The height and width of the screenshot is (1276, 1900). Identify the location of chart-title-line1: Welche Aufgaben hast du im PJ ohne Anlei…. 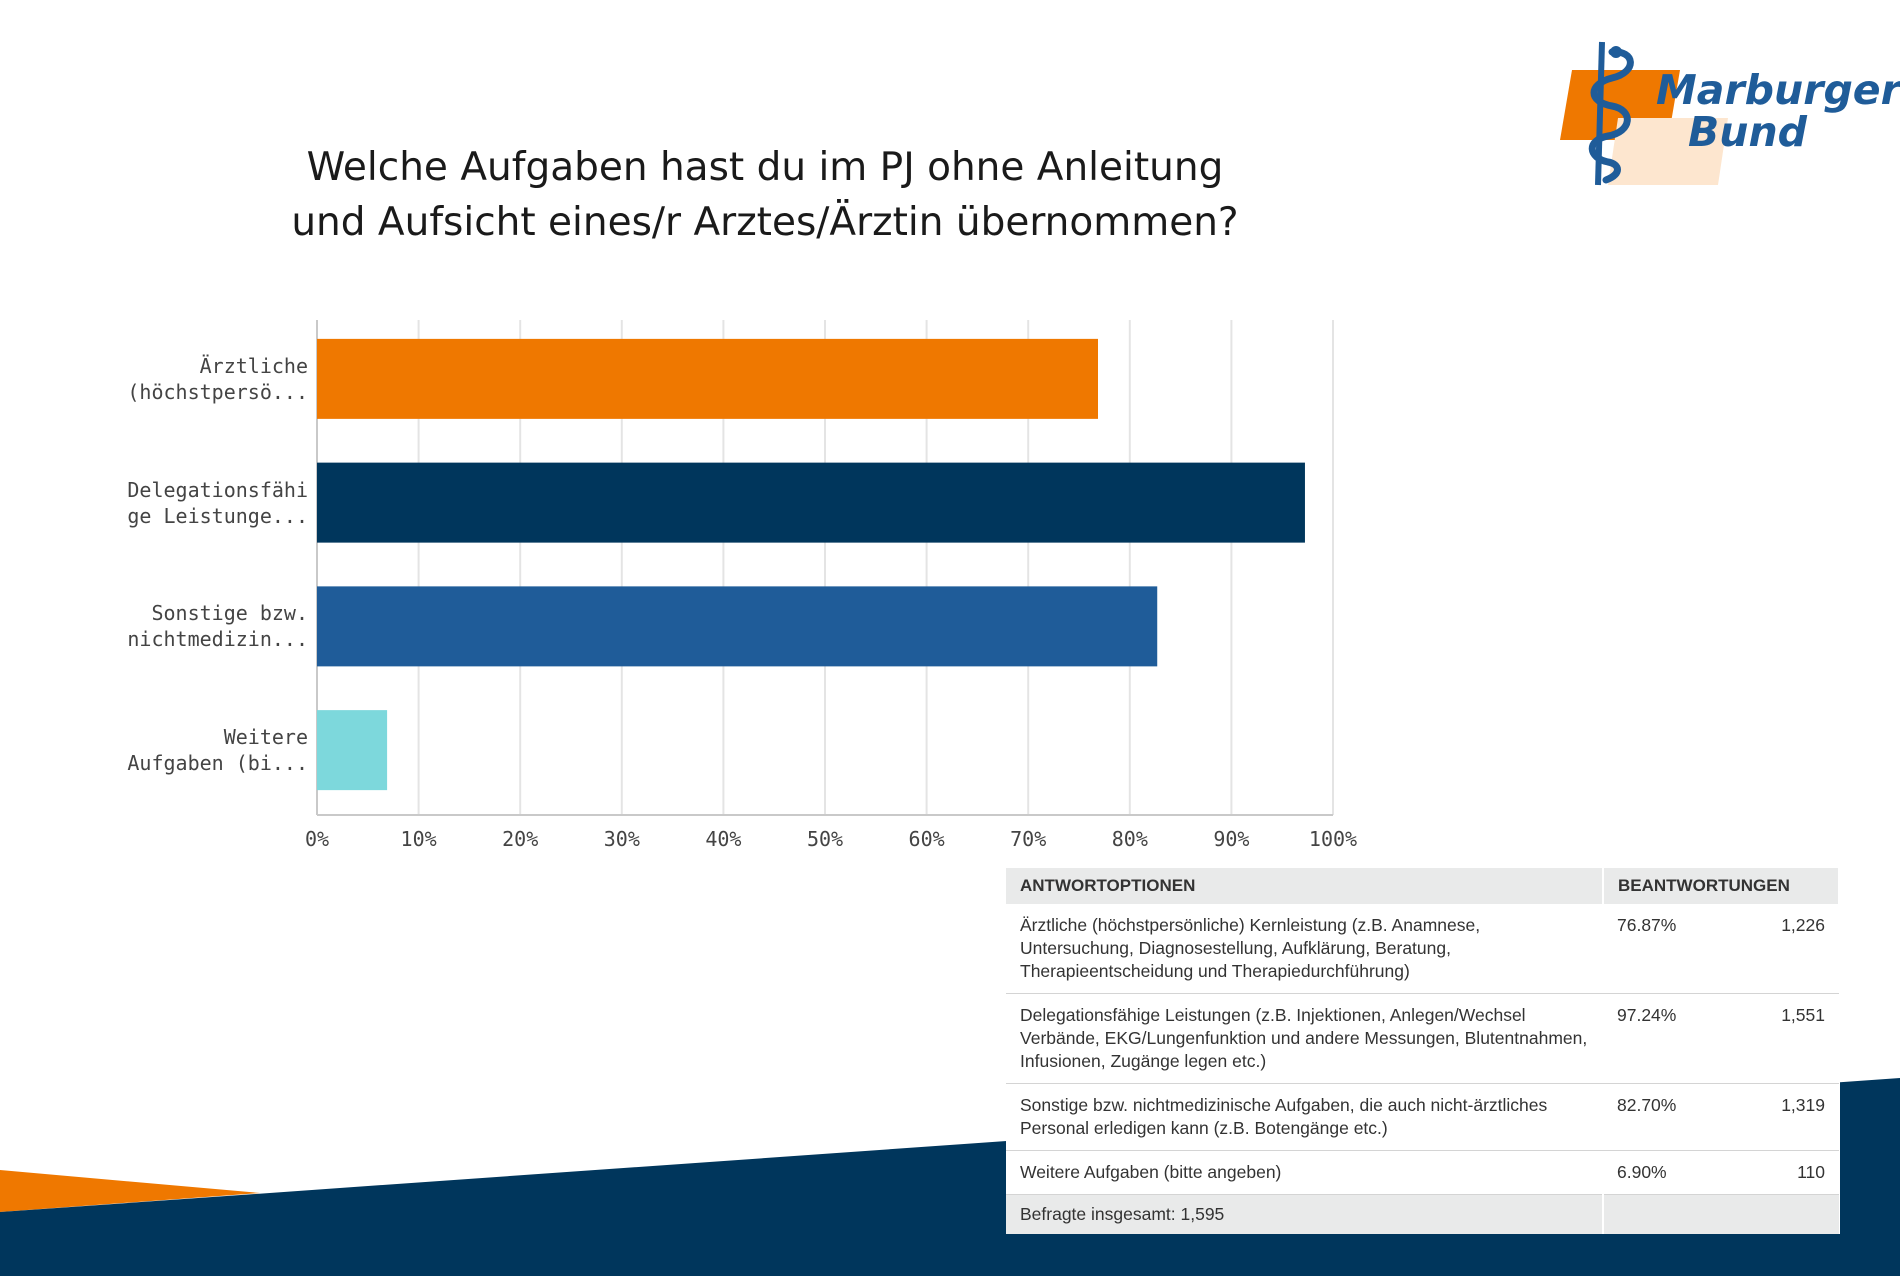
(765, 167).